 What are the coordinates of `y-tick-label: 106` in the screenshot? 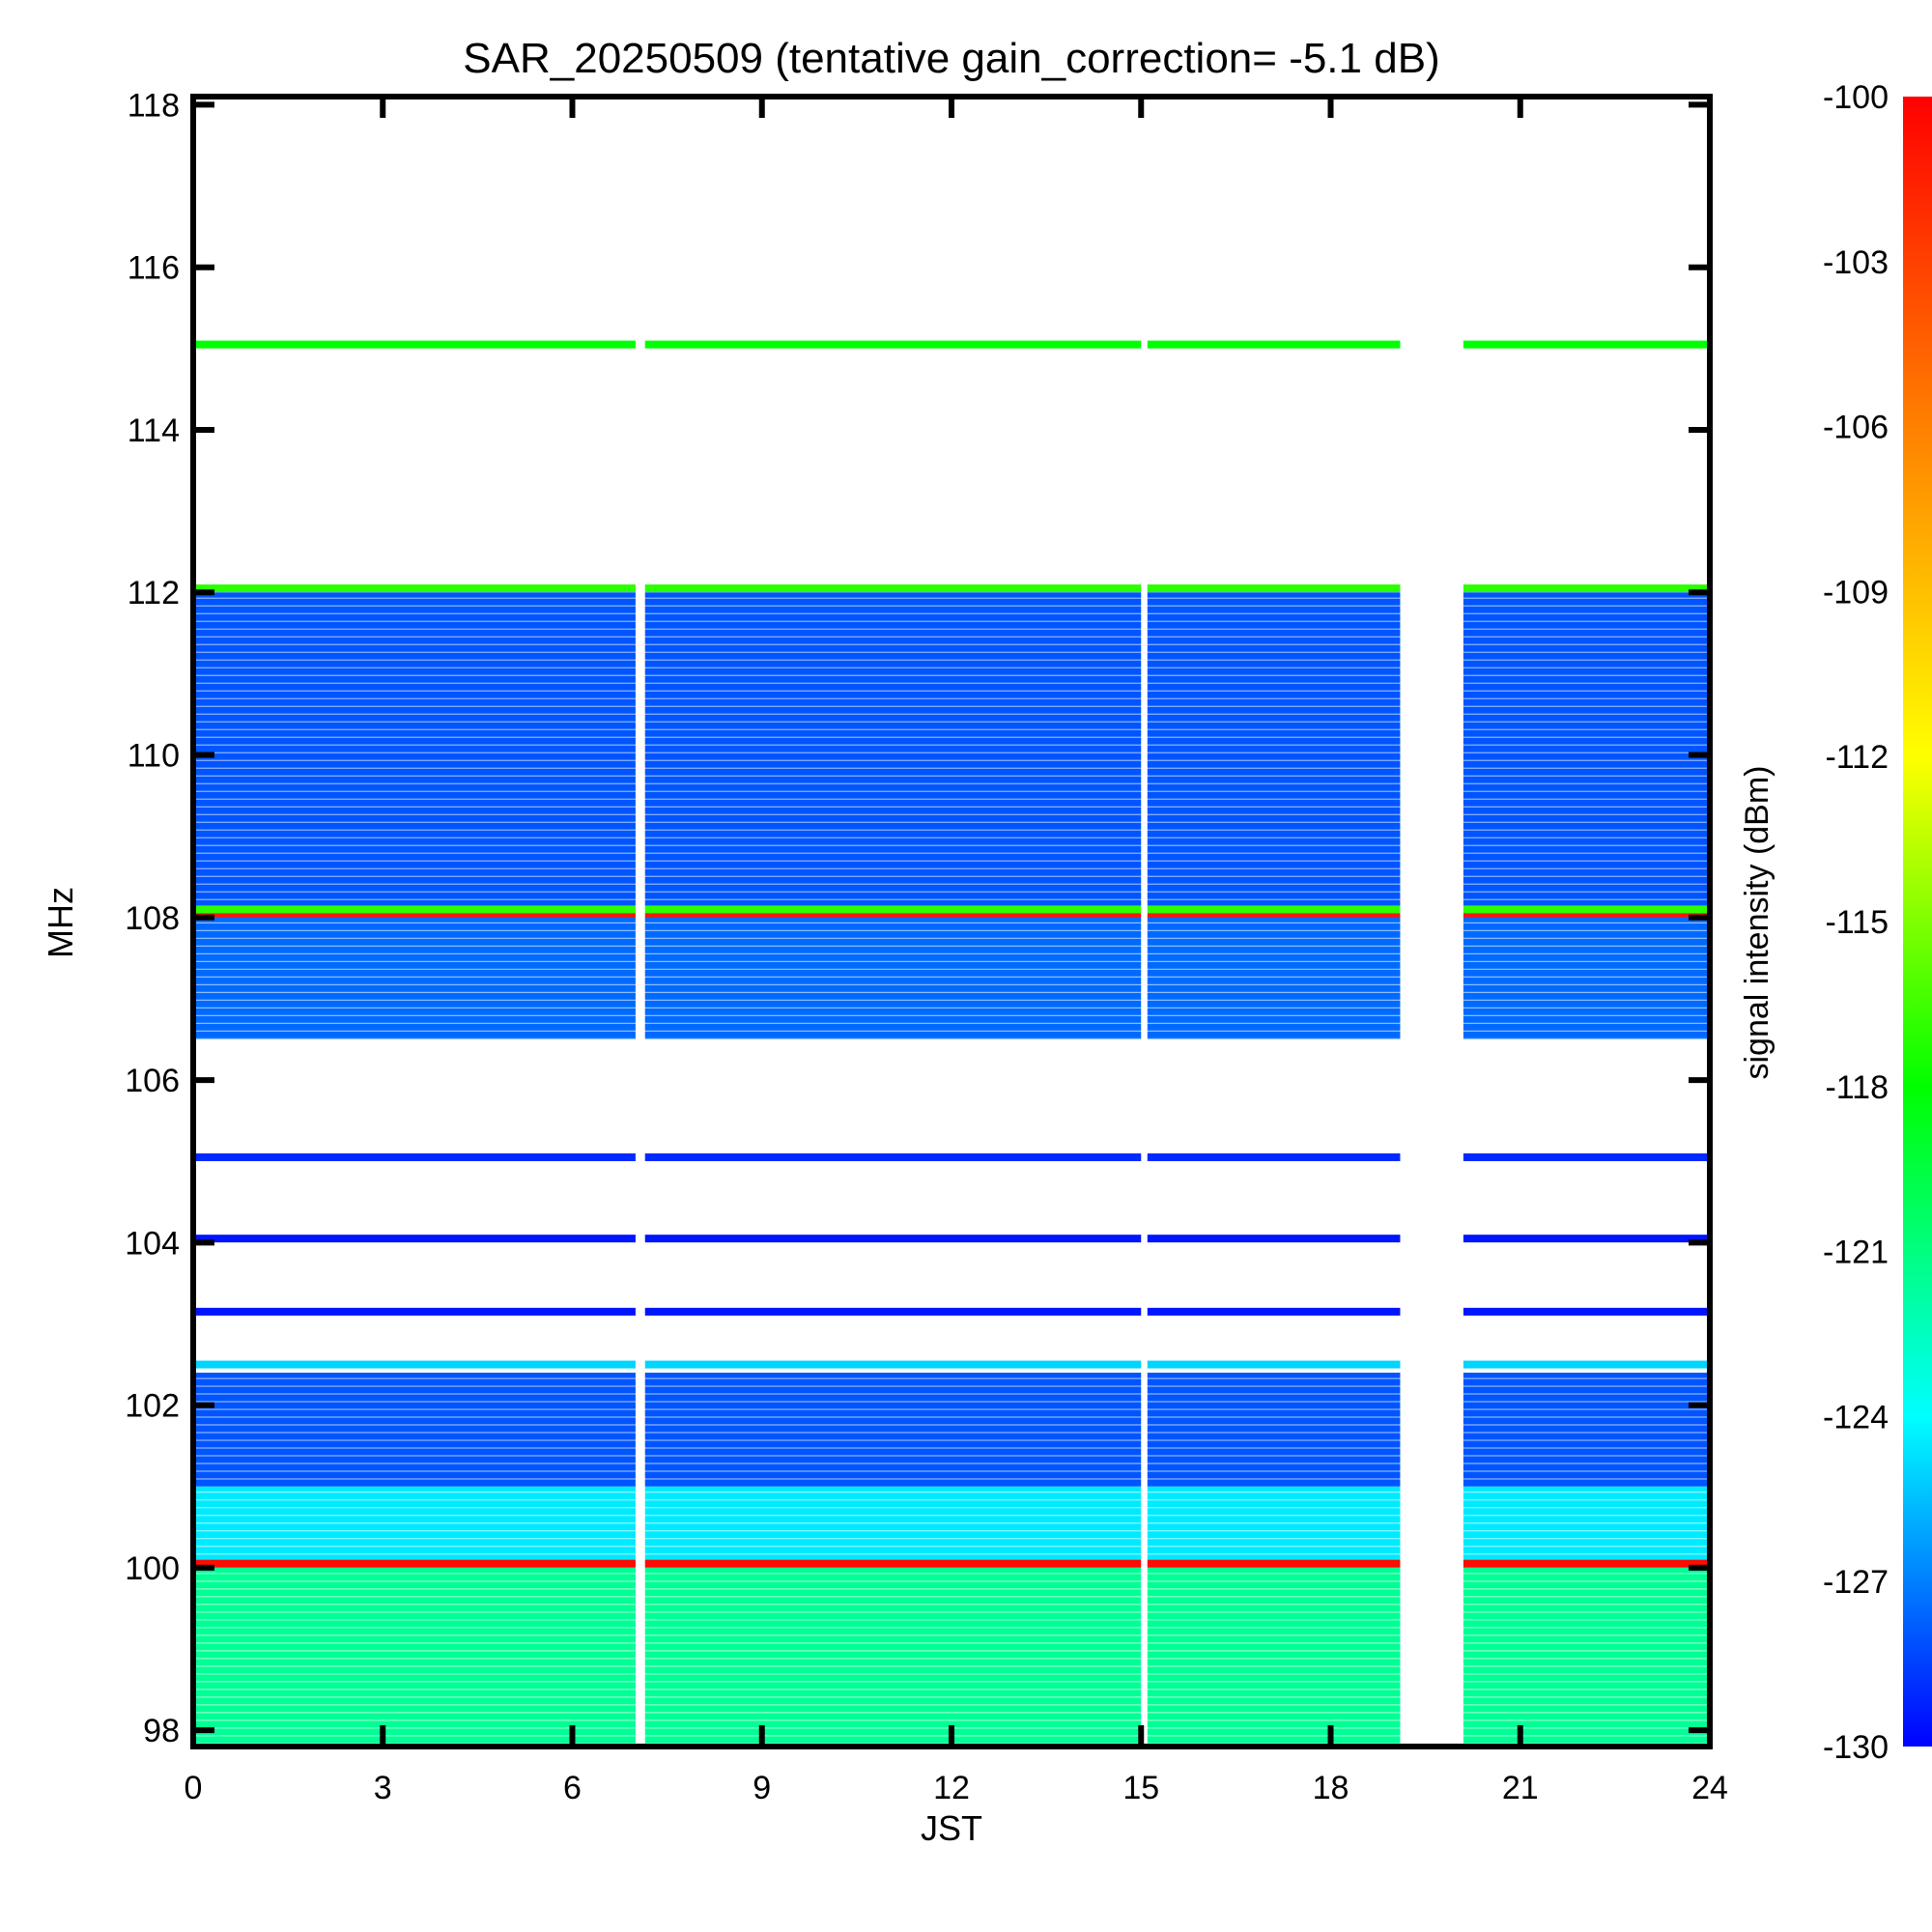 It's located at (152, 1081).